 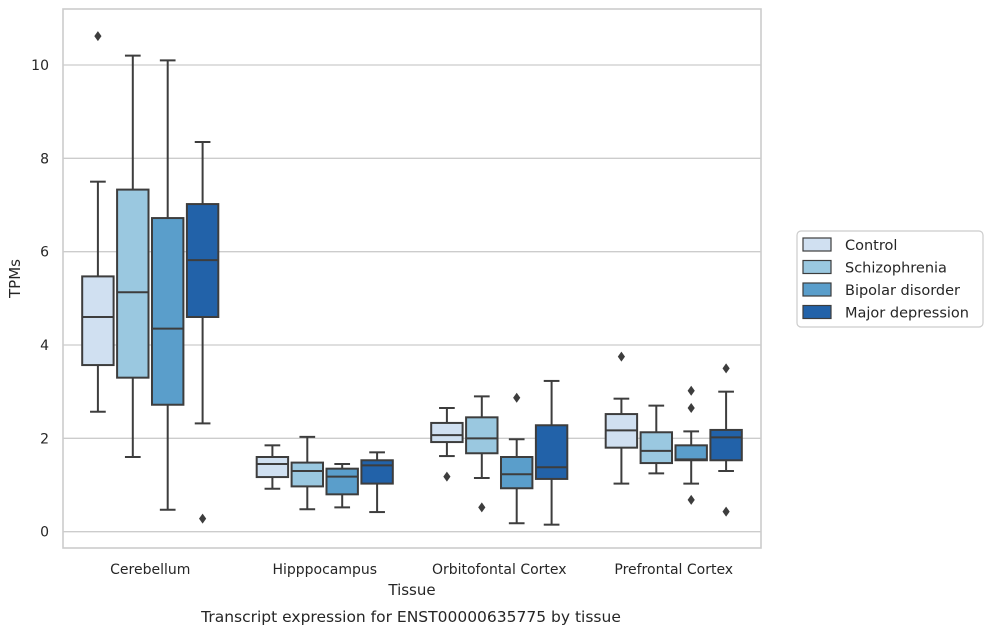 What do you see at coordinates (896, 269) in the screenshot?
I see `legend-label-1: Schizophrenia` at bounding box center [896, 269].